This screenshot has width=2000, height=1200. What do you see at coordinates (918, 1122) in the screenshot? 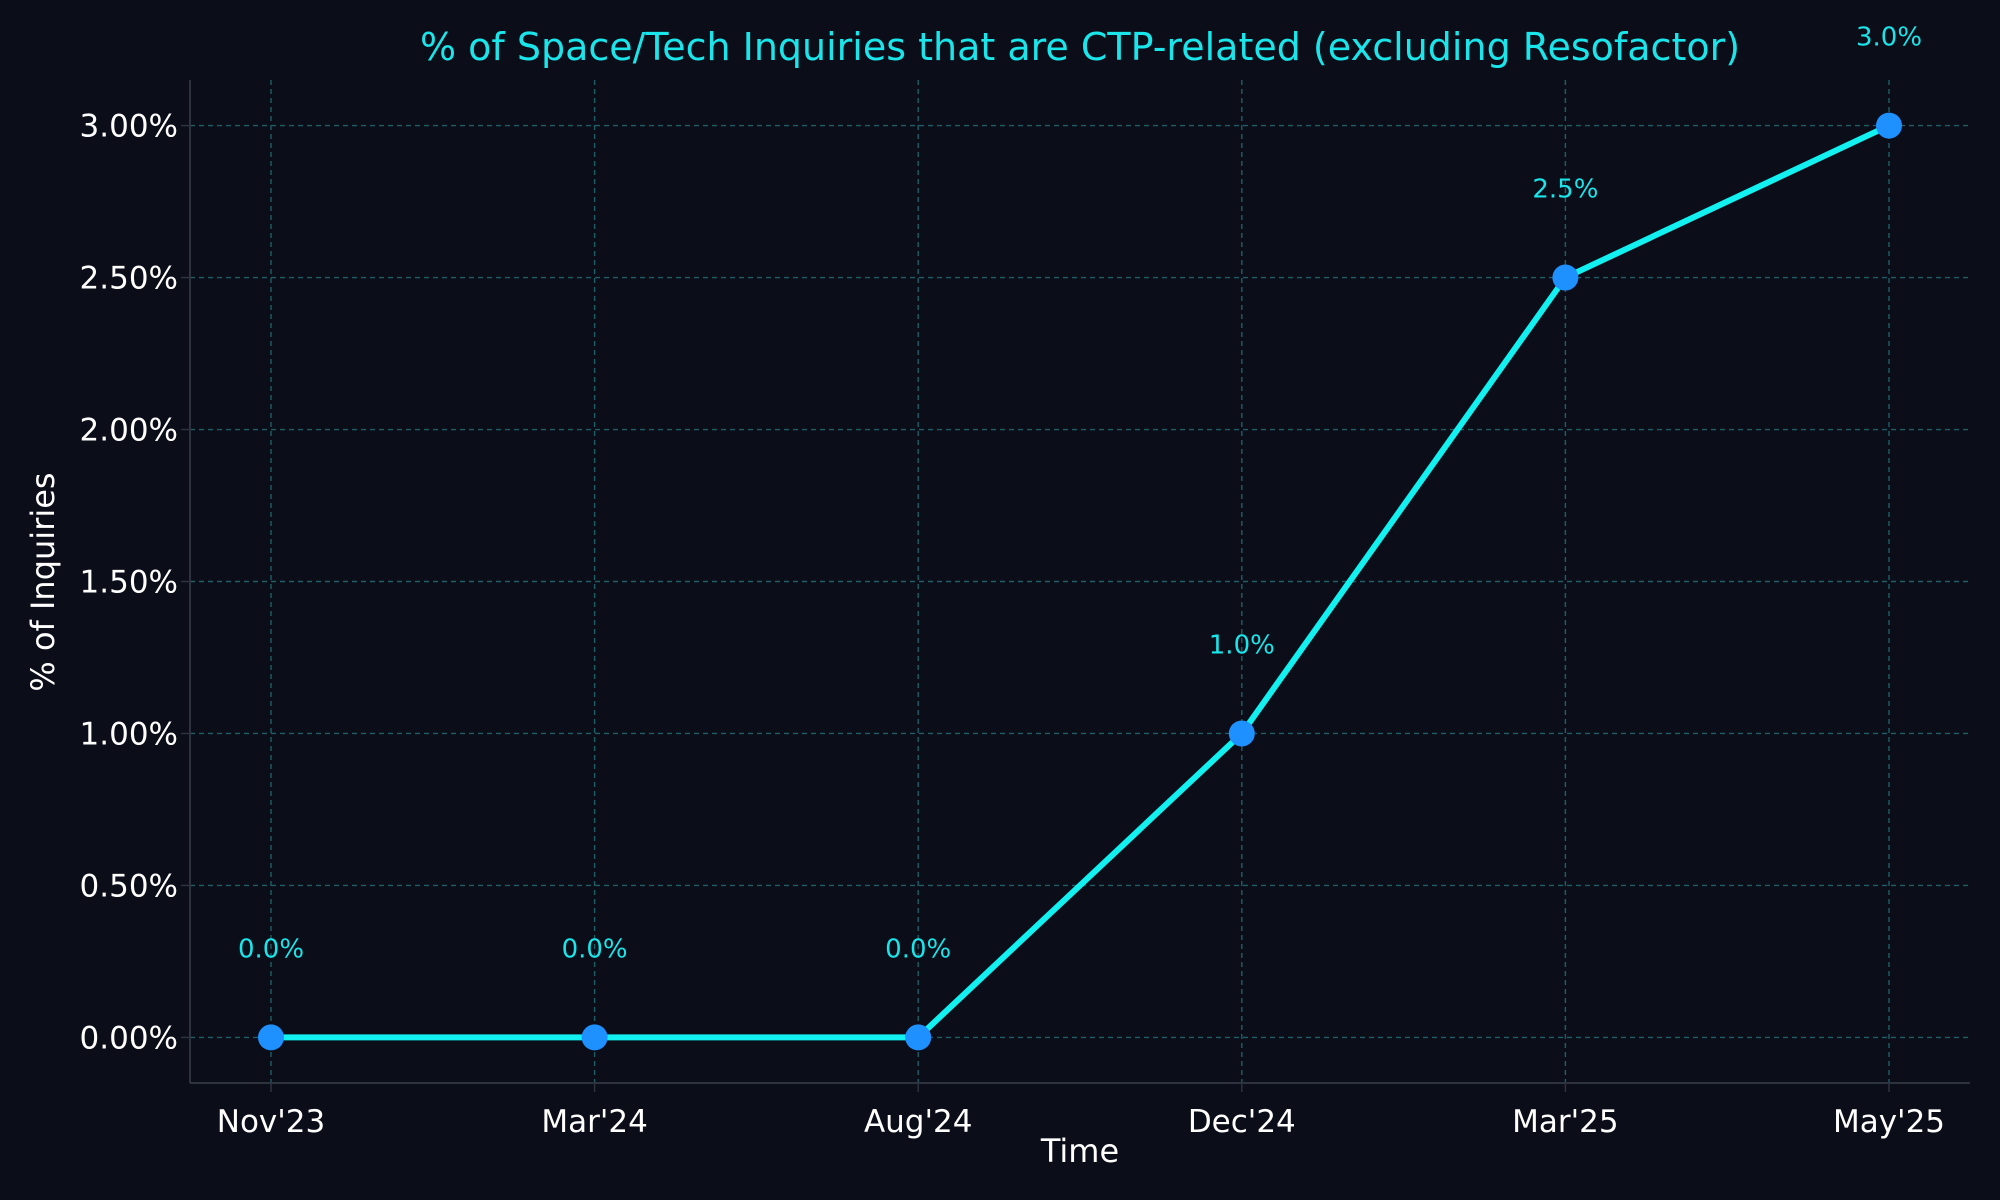
I see `x-tick-label: Aug'24` at bounding box center [918, 1122].